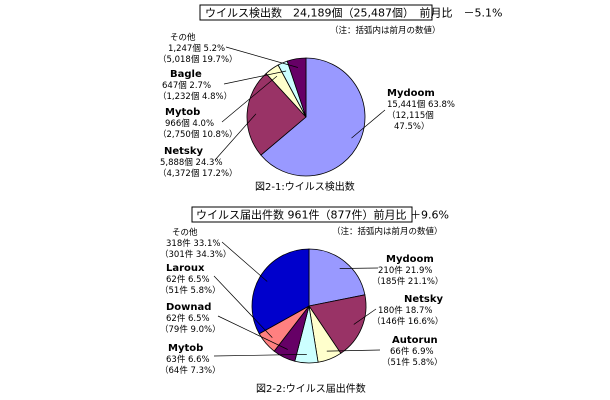 This screenshot has height=400, width=610. I want to click on chart-1-label-mytob: Mytob 966個 4.0% （2,750個 10.8%）, so click(198, 123).